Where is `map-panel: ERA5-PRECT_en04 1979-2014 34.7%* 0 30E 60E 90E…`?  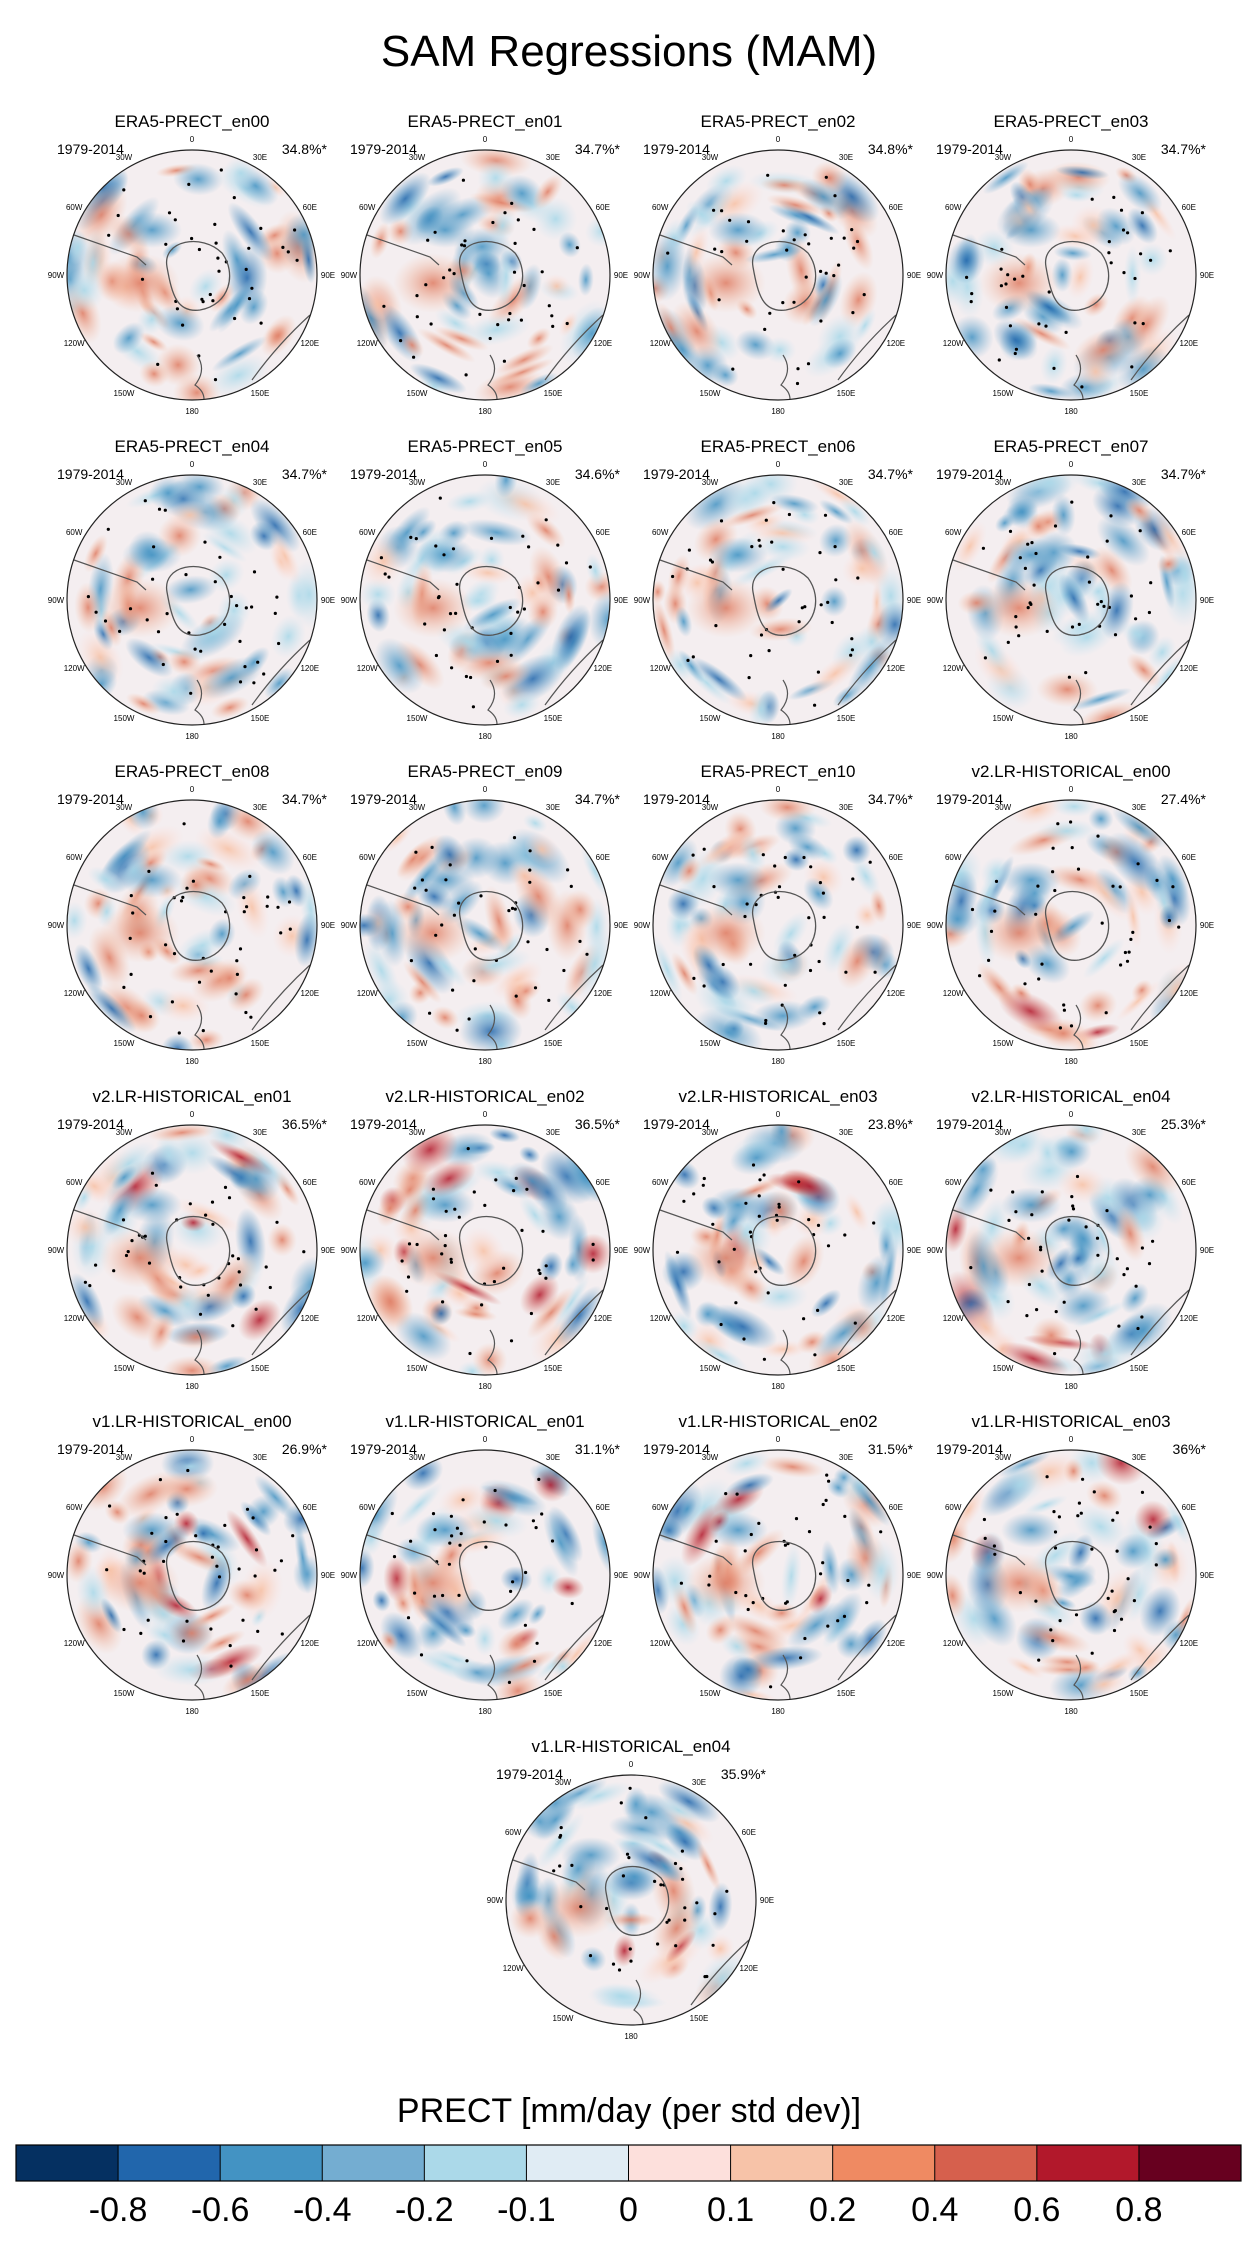 map-panel: ERA5-PRECT_en04 1979-2014 34.7%* 0 30E 60E 90E… is located at coordinates (191, 589).